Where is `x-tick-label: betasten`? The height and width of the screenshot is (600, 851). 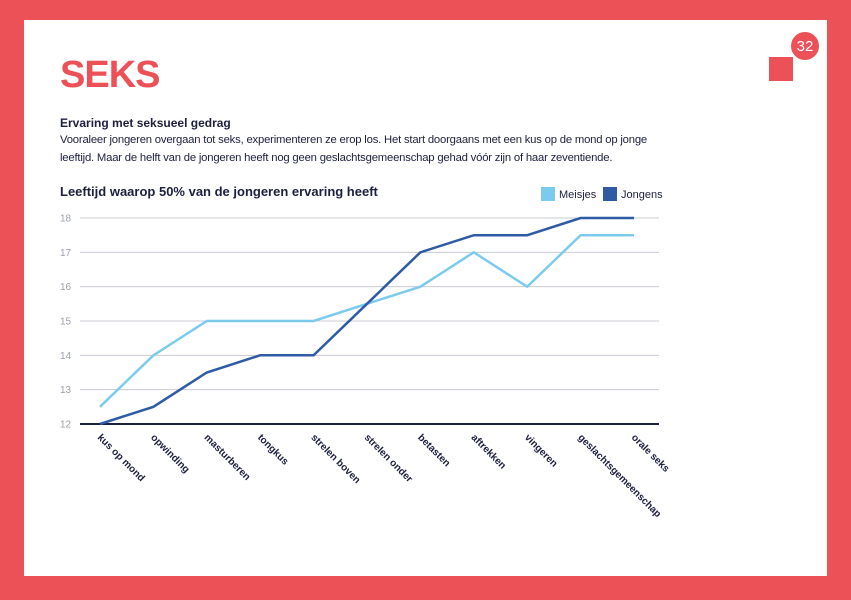 x-tick-label: betasten is located at coordinates (433, 450).